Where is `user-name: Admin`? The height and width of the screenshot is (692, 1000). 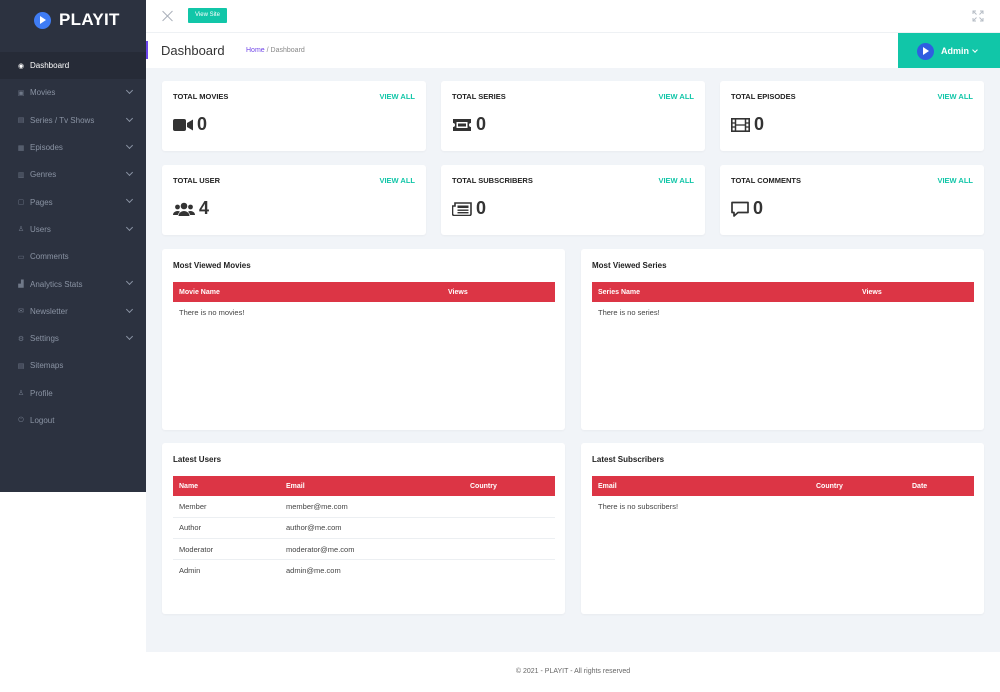
user-name: Admin is located at coordinates (190, 571).